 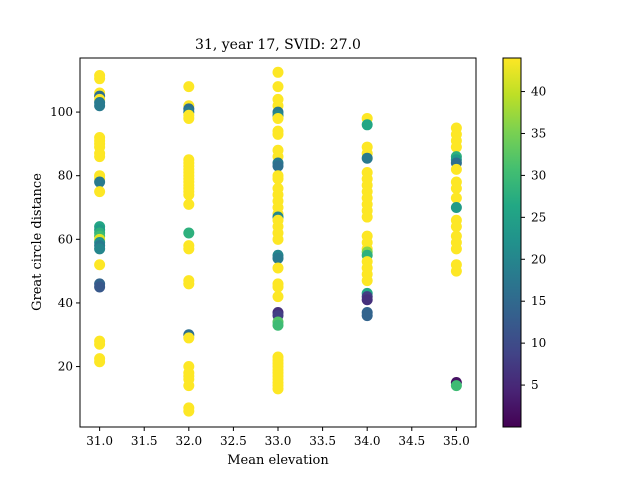 I want to click on y-axis-label: Great circle distance, so click(x=37, y=242).